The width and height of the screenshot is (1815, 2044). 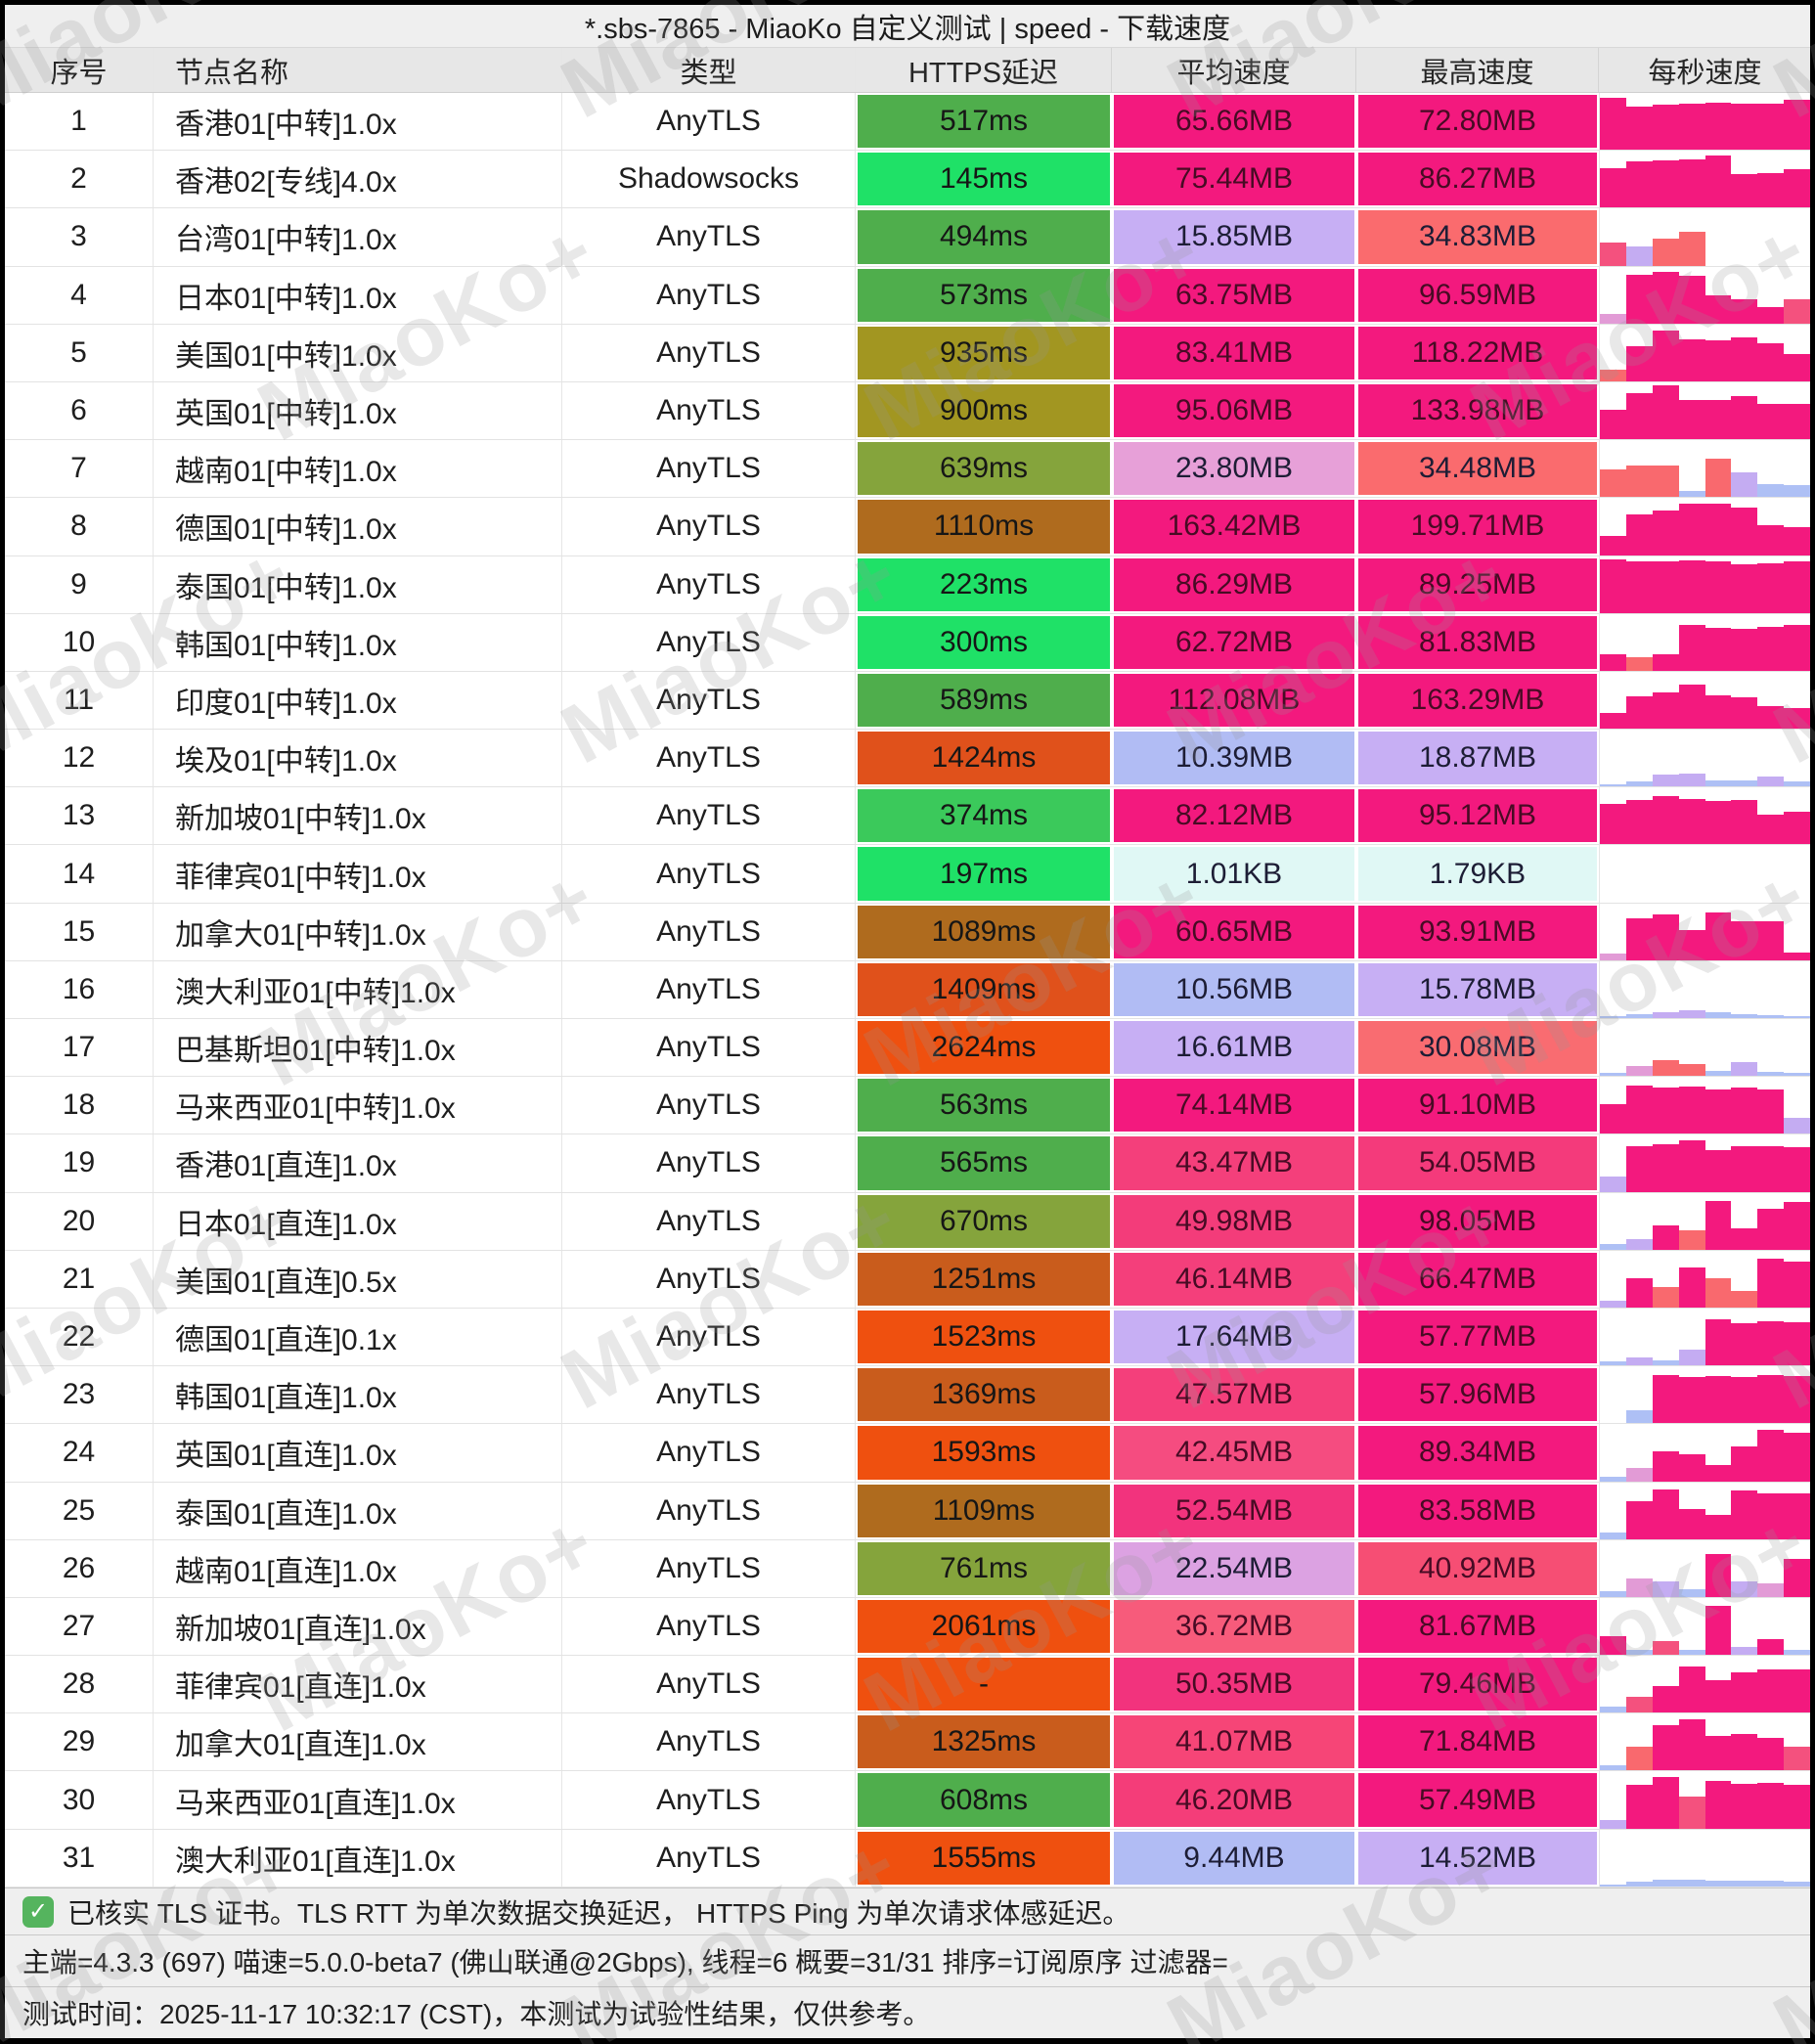 I want to click on cell-avg-speed: 82.12MB, so click(x=1234, y=815).